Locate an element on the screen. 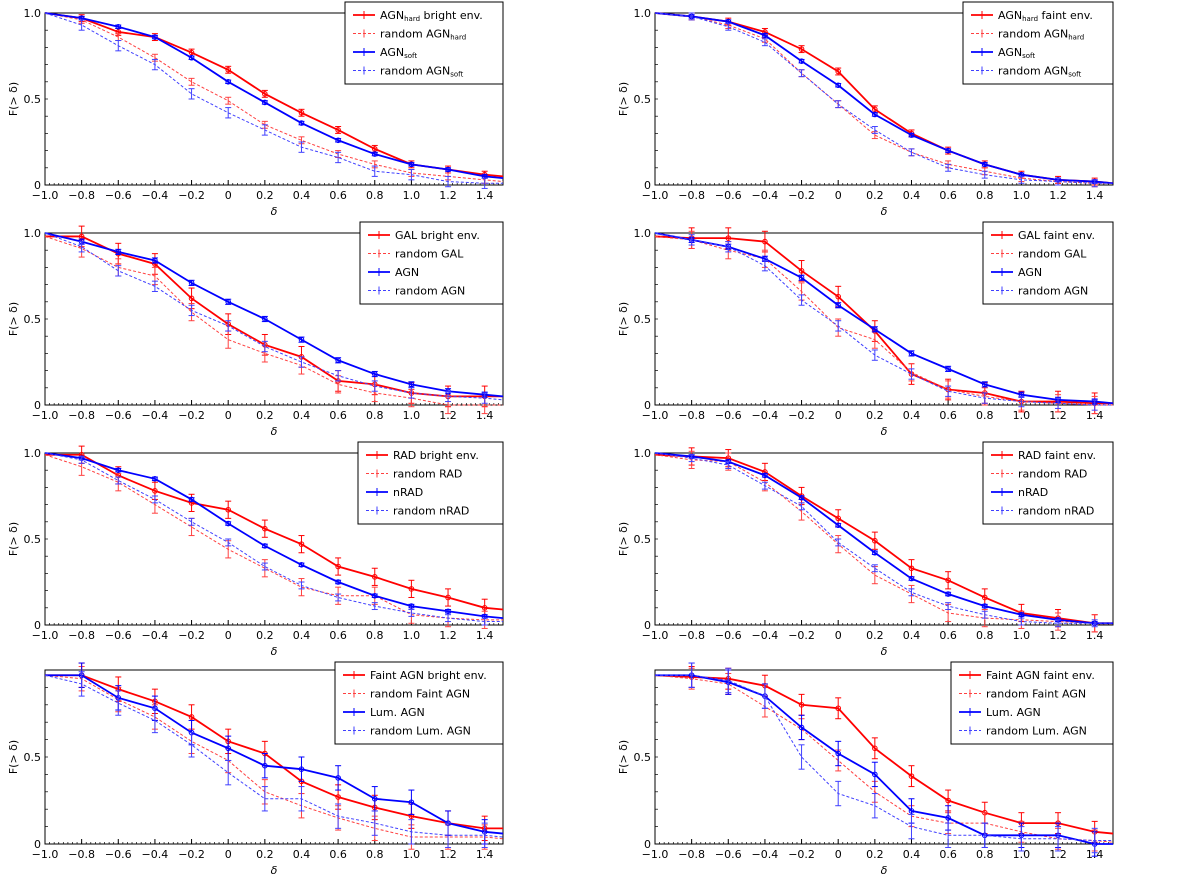  x-tick-label: −1.0 is located at coordinates (45, 415).